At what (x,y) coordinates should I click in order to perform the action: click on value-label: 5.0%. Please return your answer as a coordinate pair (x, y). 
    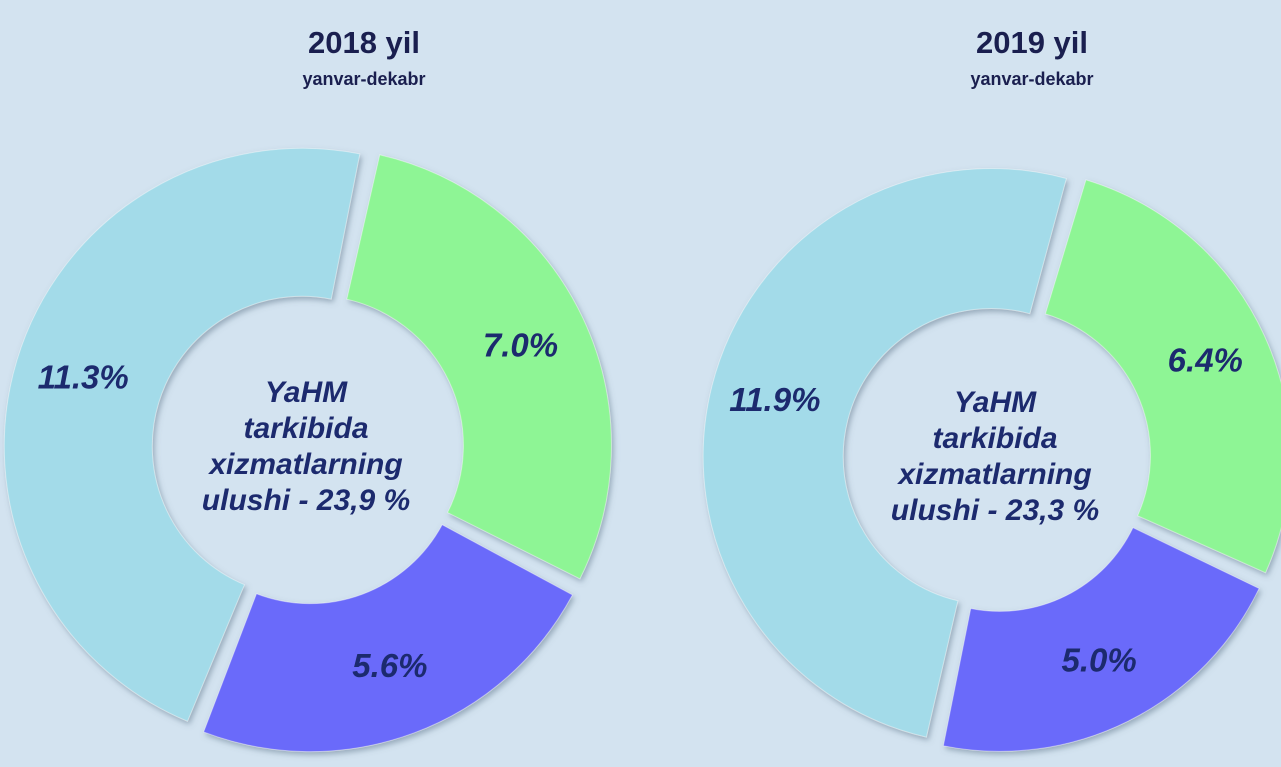
    Looking at the image, I should click on (1099, 660).